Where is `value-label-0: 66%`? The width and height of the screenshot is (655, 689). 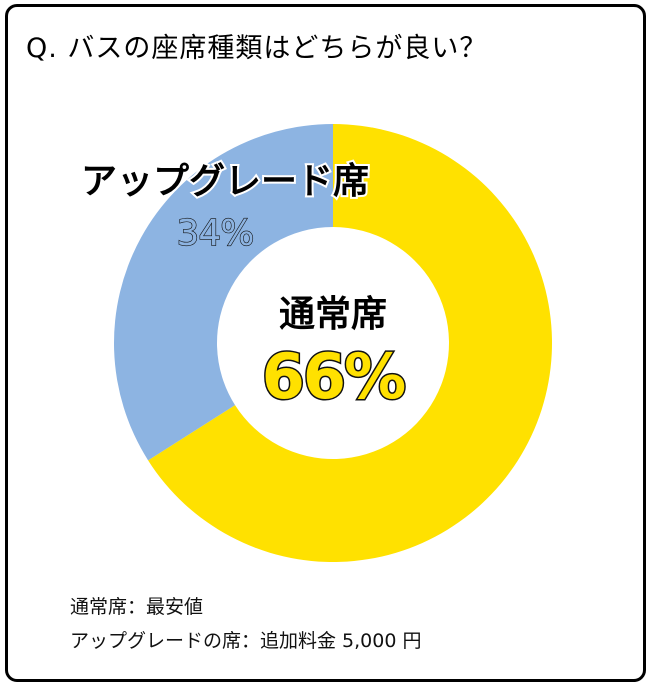 value-label-0: 66% is located at coordinates (333, 376).